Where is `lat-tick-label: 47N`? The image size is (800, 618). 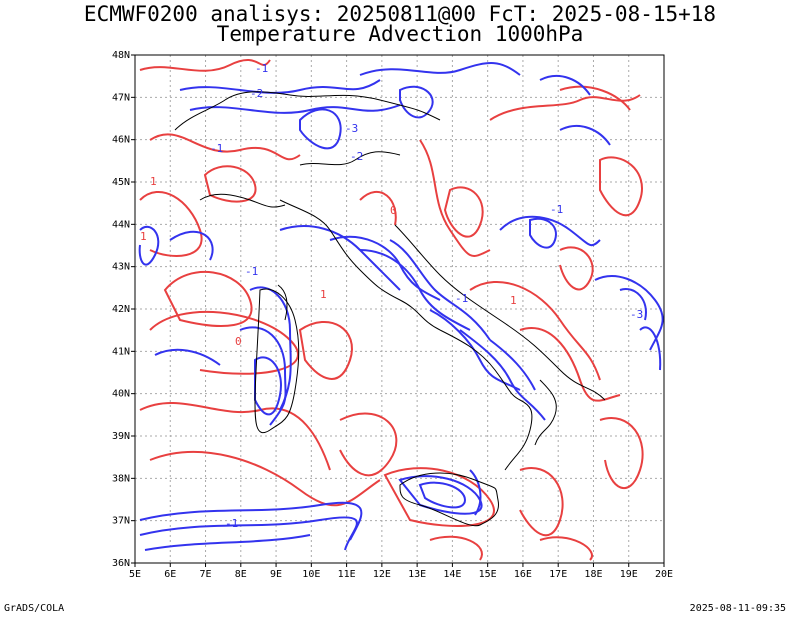 lat-tick-label: 47N is located at coordinates (121, 97).